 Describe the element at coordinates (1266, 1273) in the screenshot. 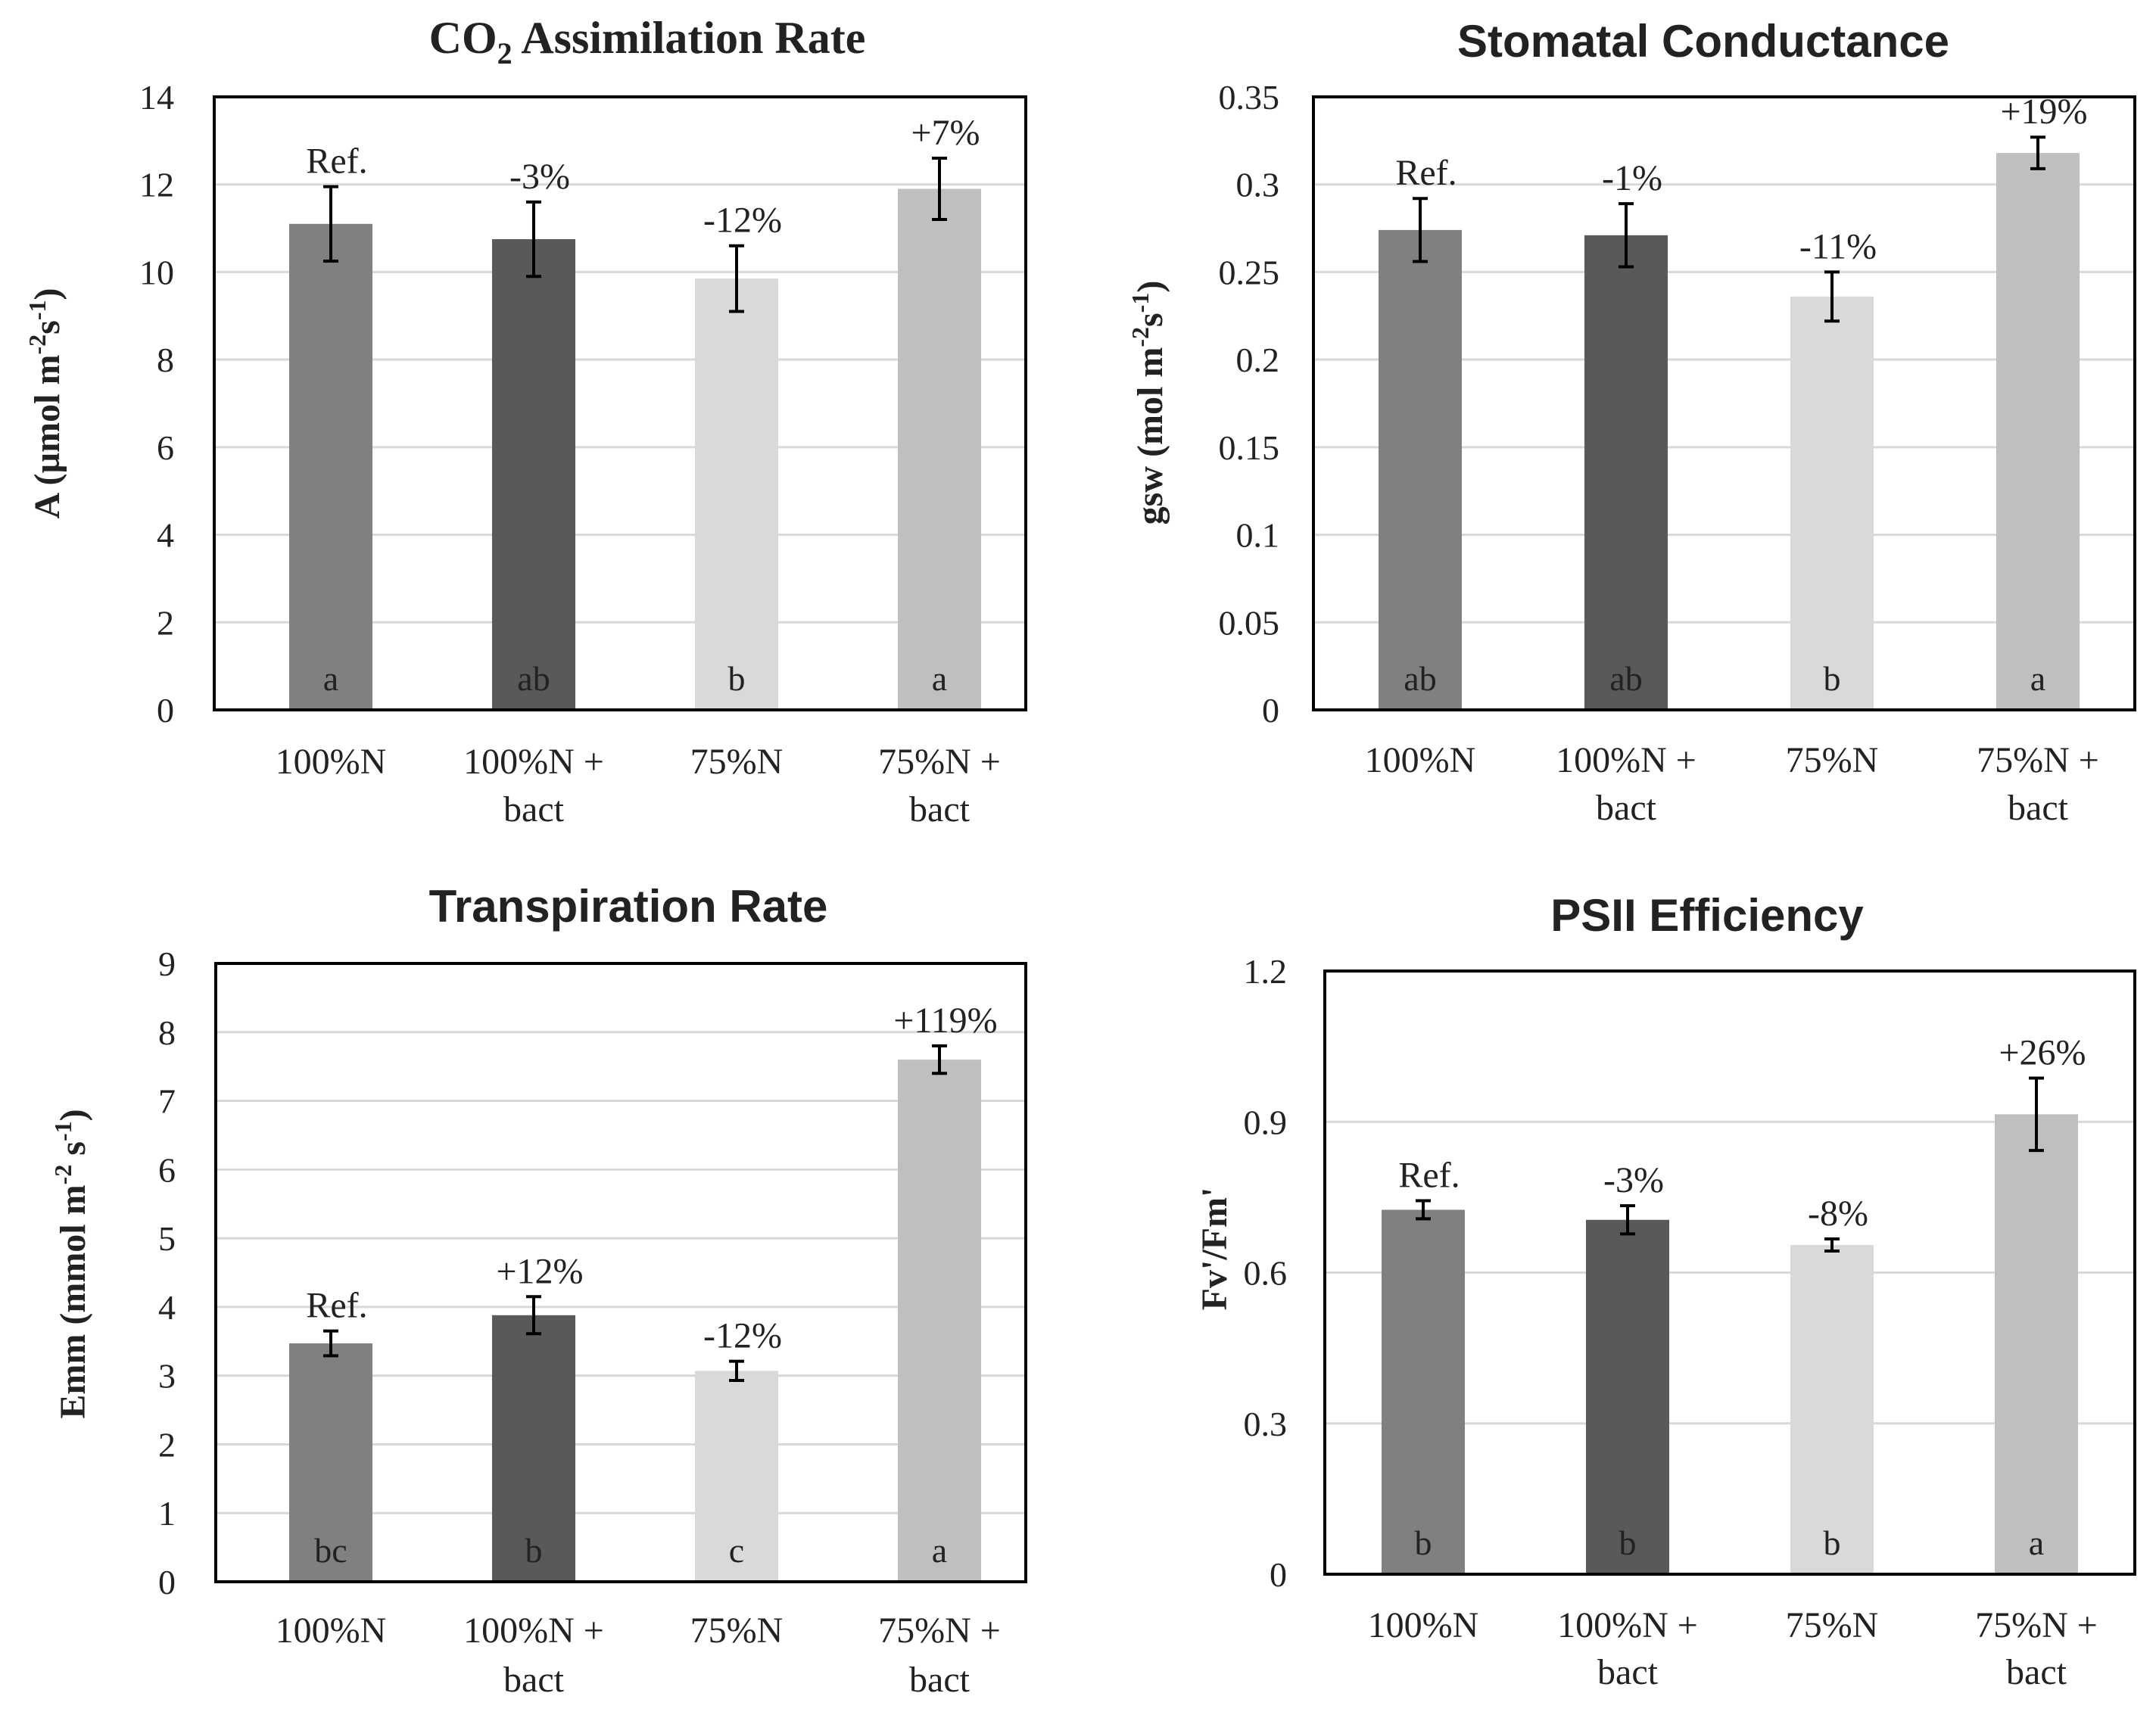

I see `y-tick-label: 0.6` at that location.